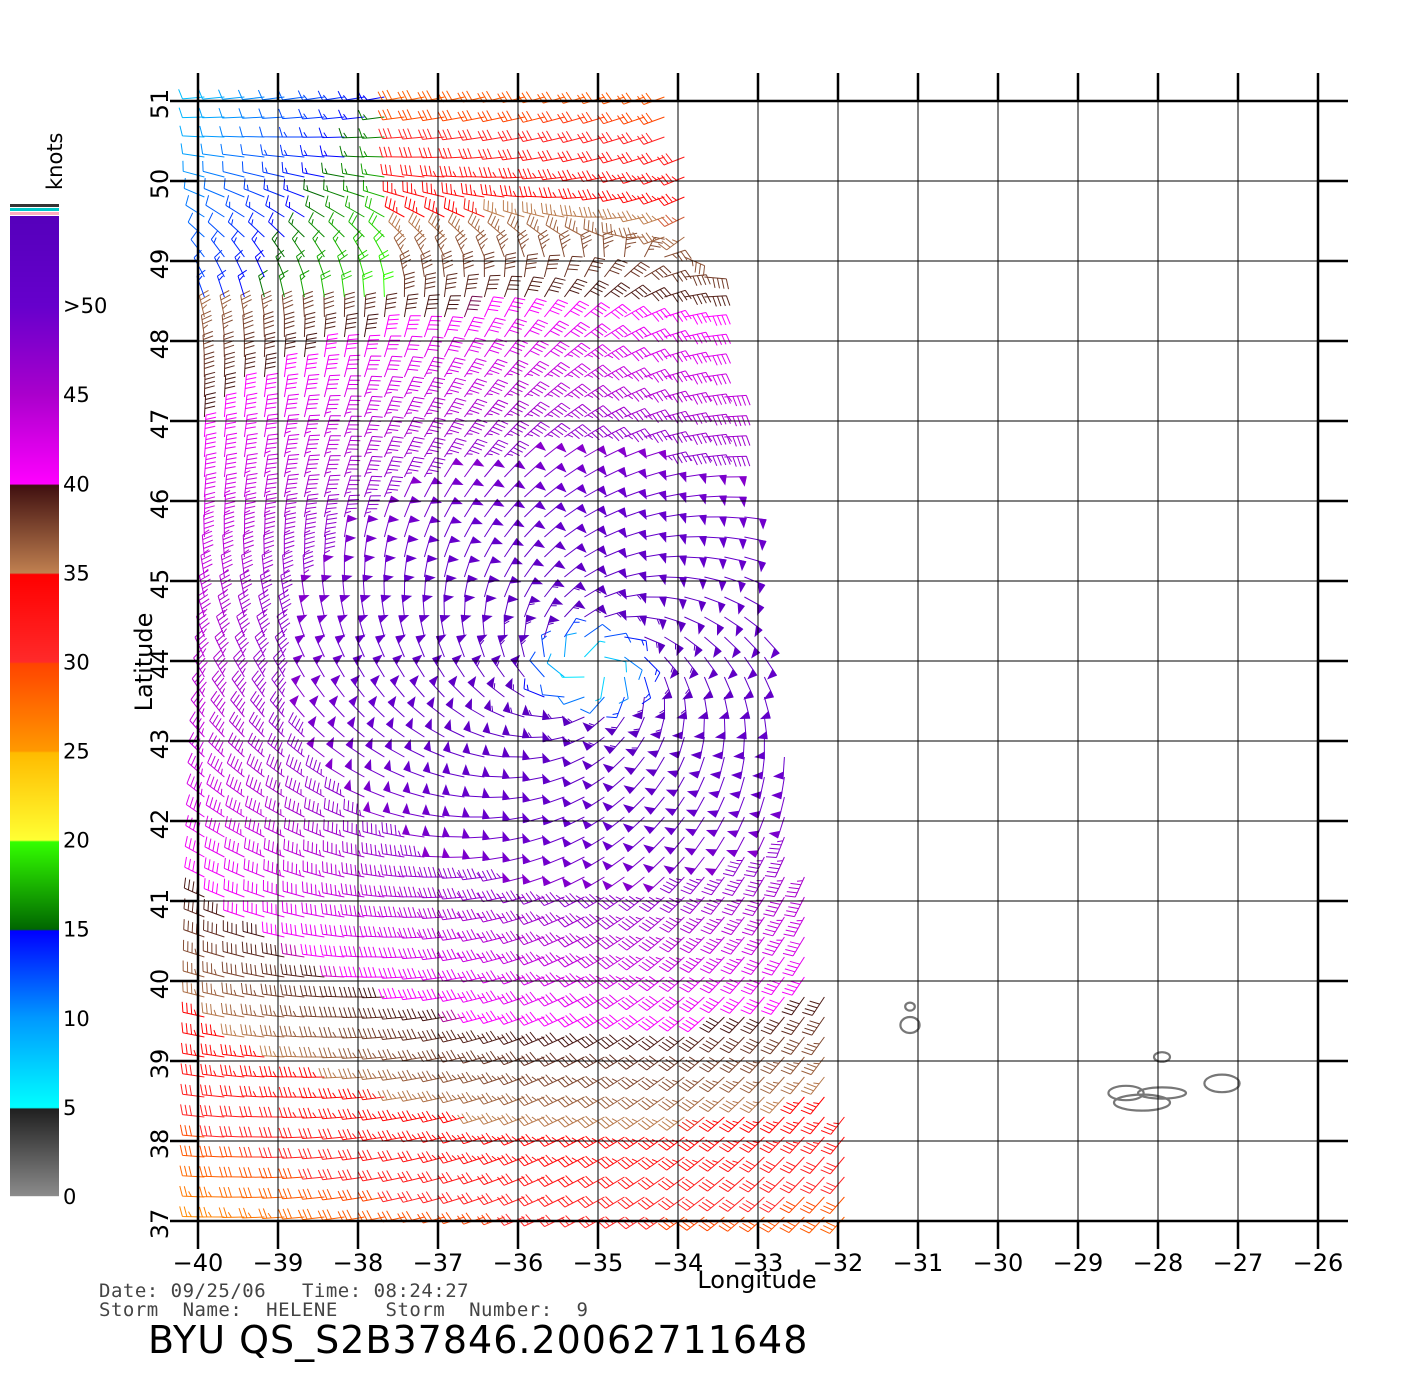 The image size is (1420, 1400). What do you see at coordinates (284, 1291) in the screenshot?
I see `date-time-line: Date: 09/25/06 Time: 08:24:27` at bounding box center [284, 1291].